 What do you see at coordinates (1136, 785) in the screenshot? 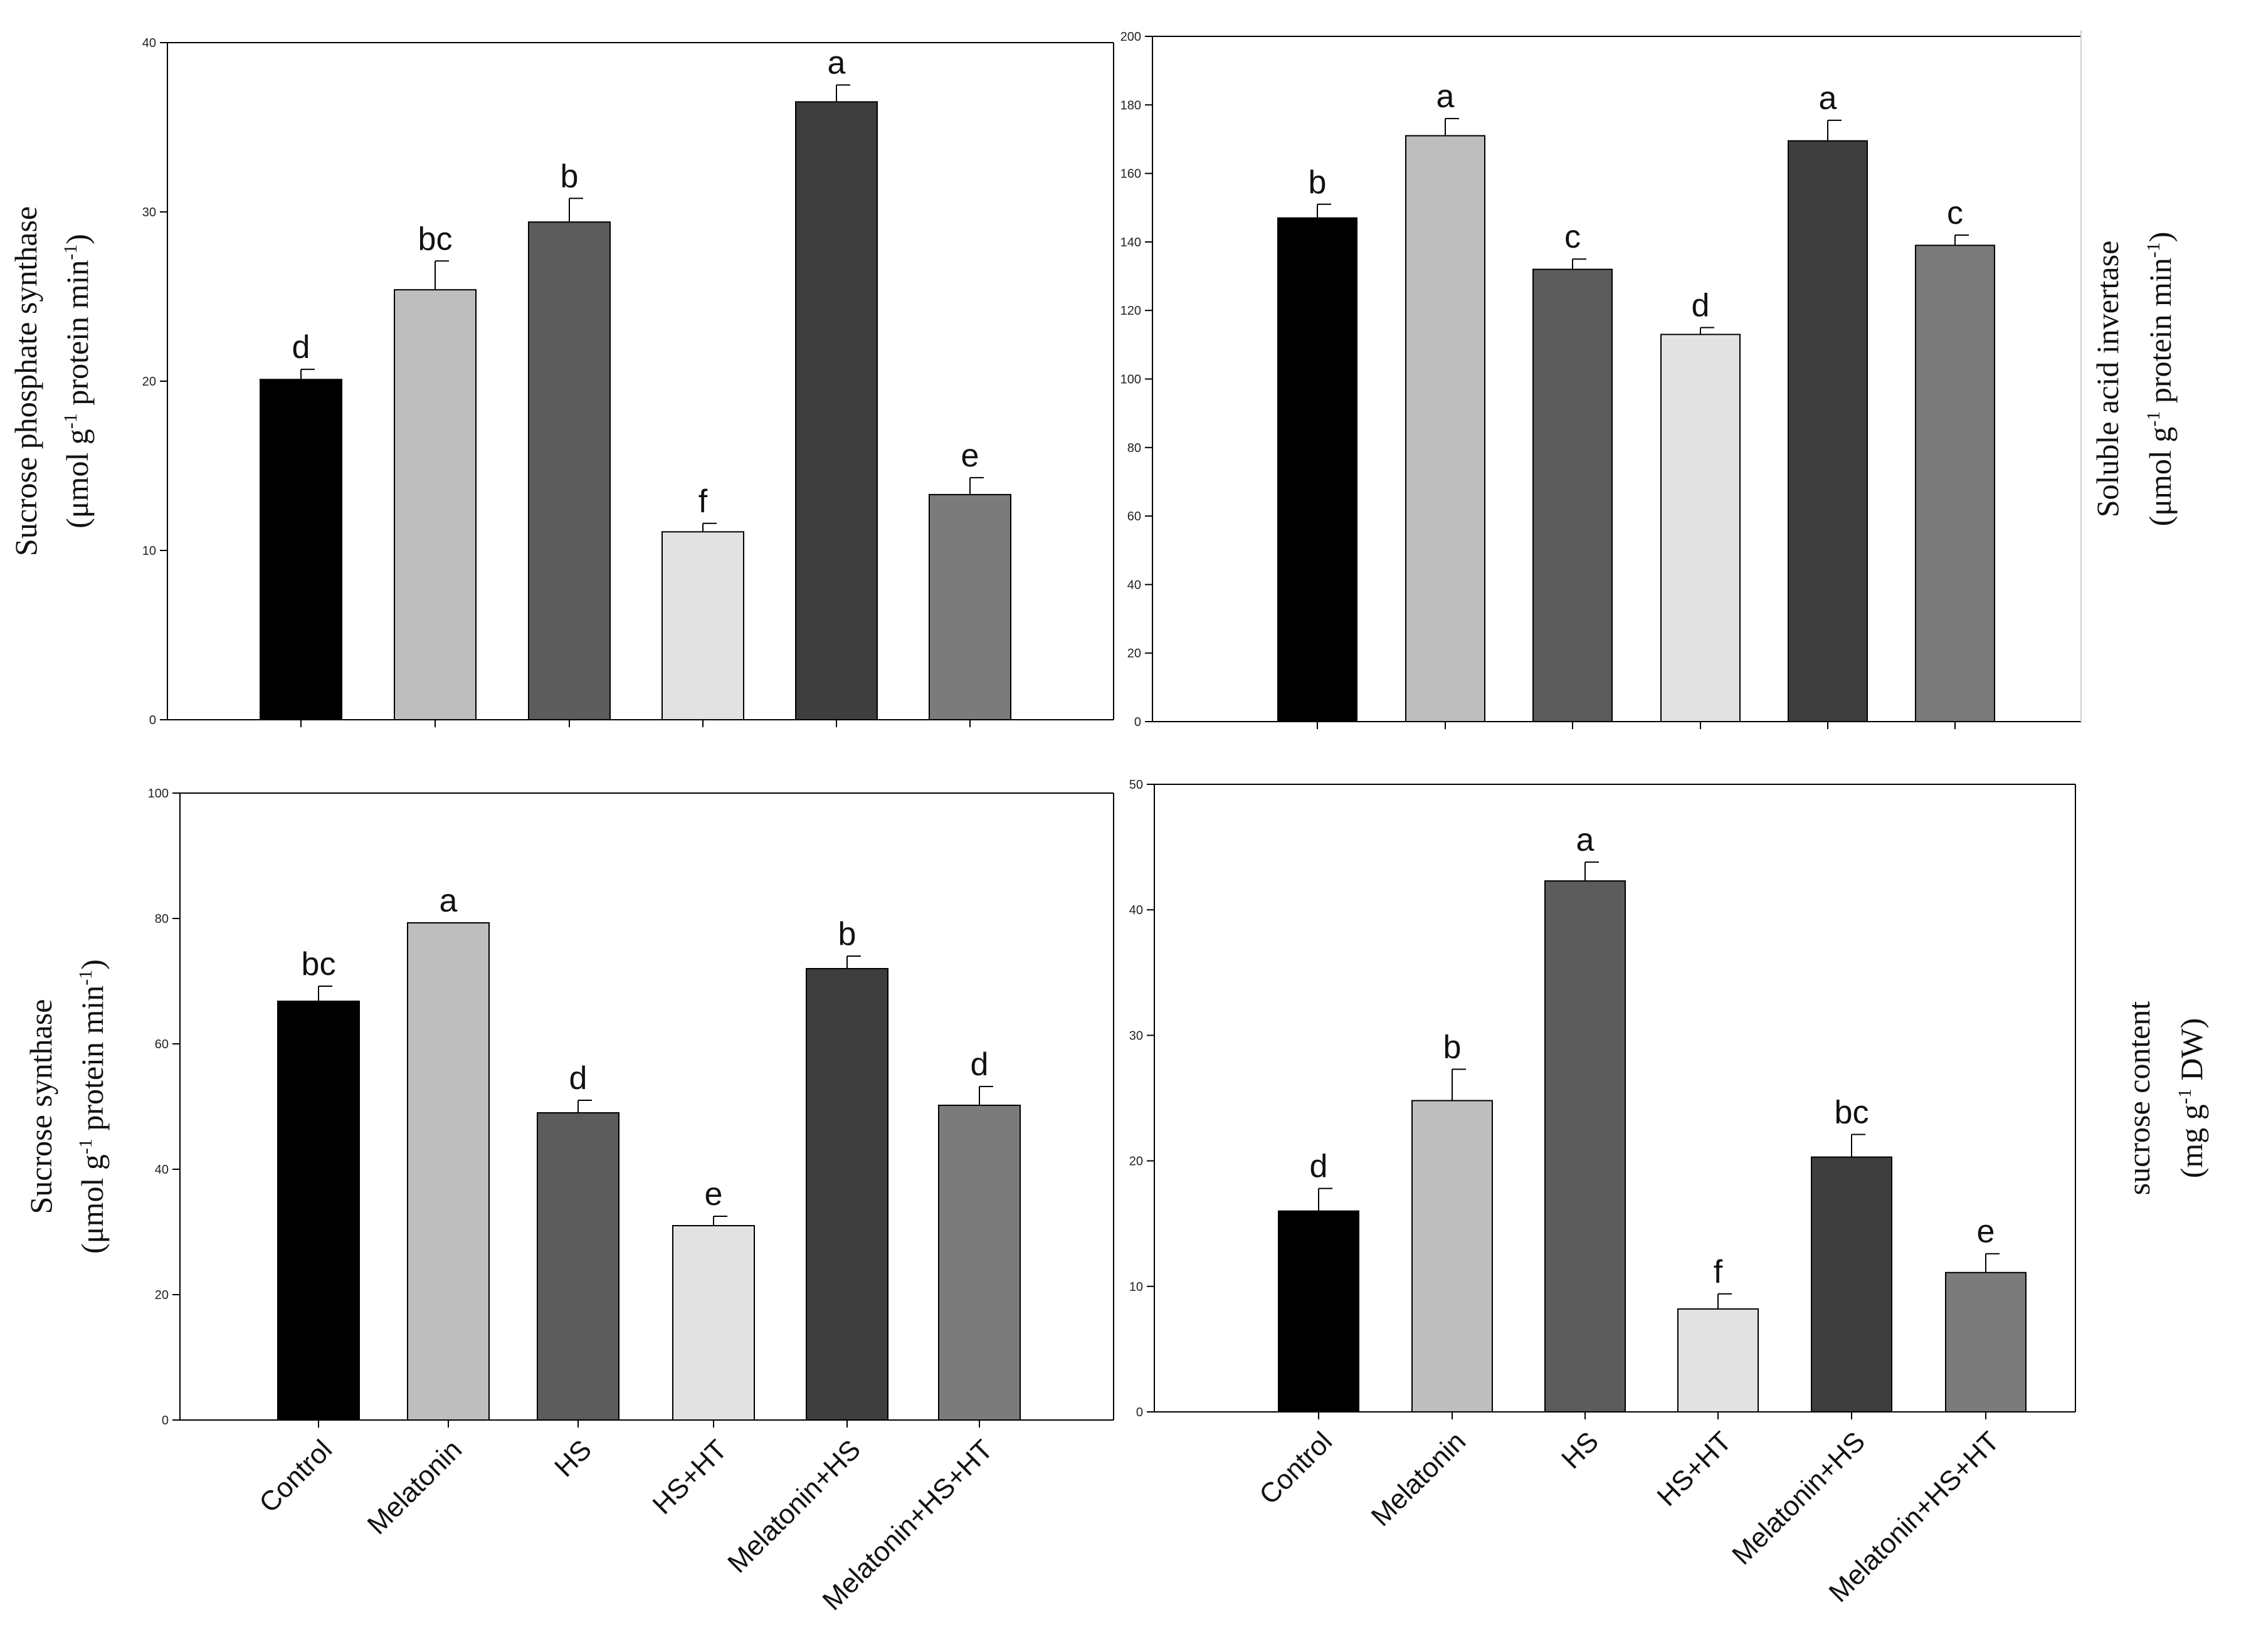
I see `y-tick-label: 50` at bounding box center [1136, 785].